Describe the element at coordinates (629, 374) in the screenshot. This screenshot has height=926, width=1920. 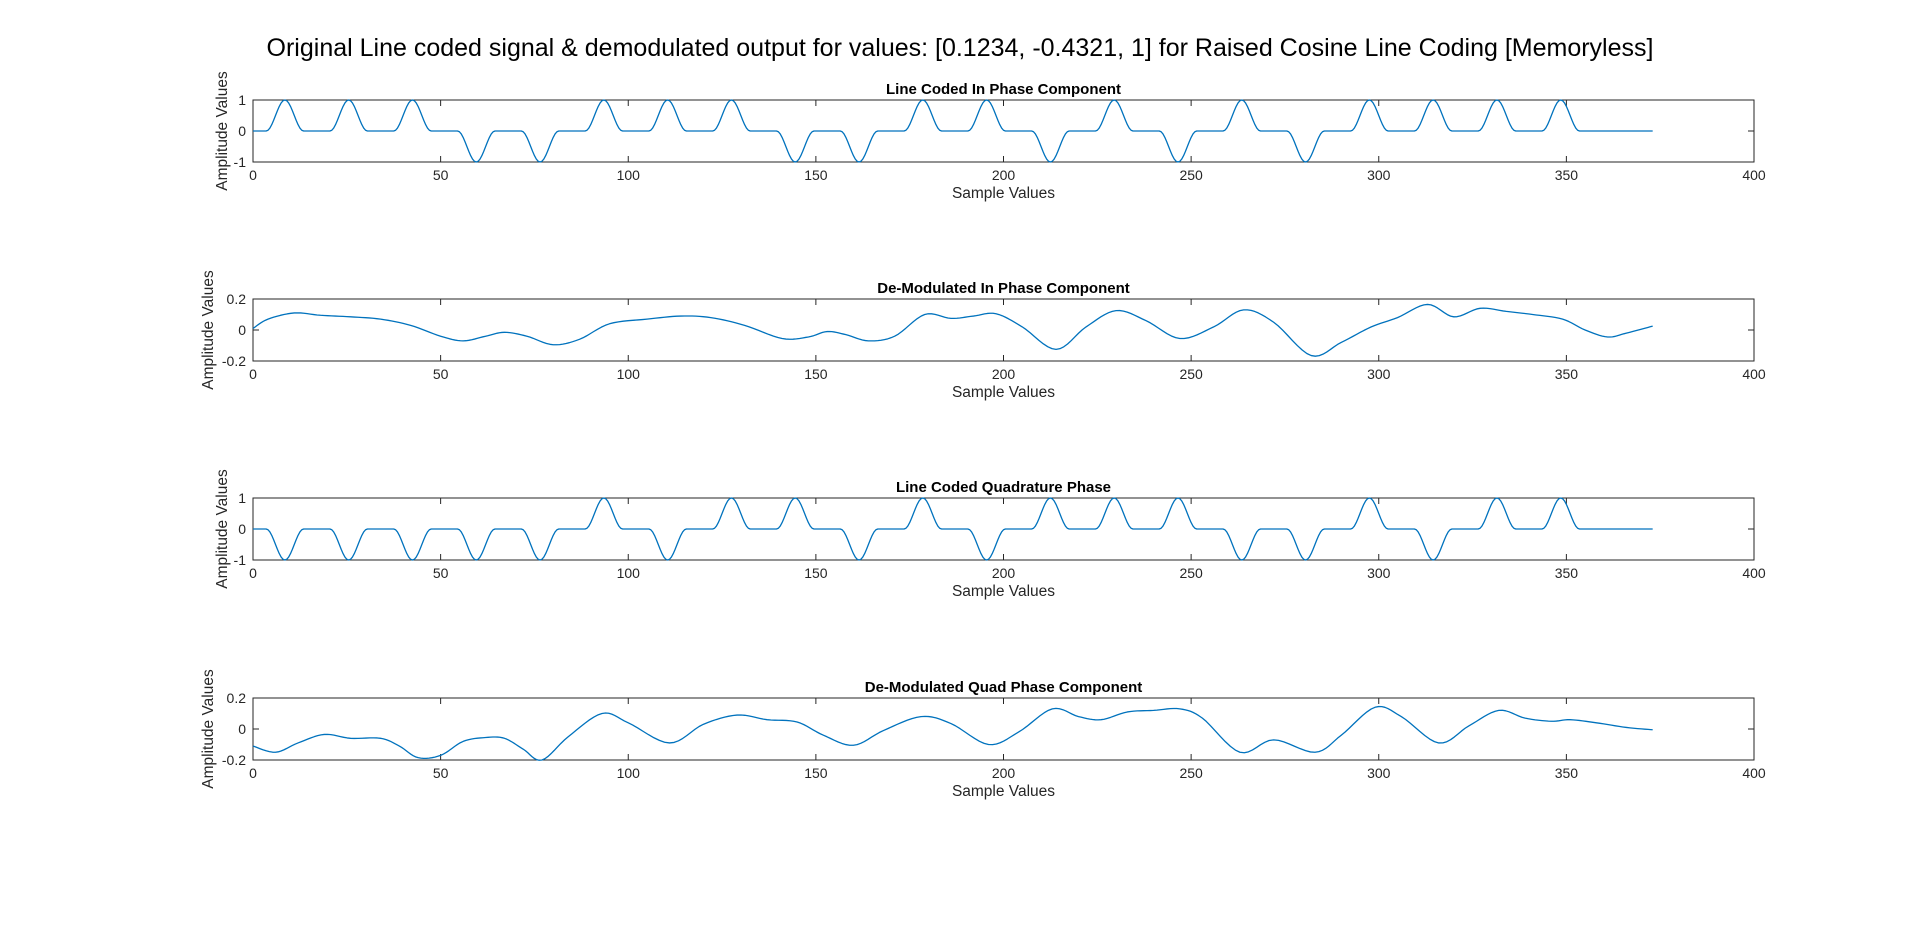
I see `chart2-xtick-label: 100` at that location.